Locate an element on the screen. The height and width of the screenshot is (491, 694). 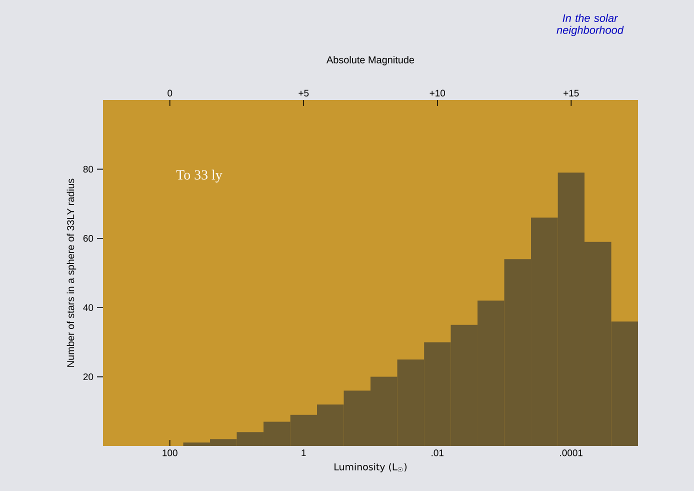
x2-tick-label: +15 is located at coordinates (571, 93).